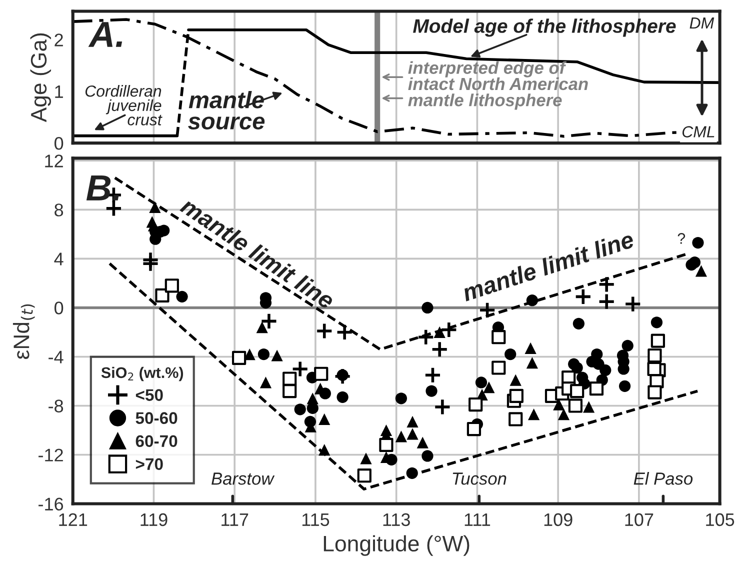 Image resolution: width=736 pixels, height=561 pixels. What do you see at coordinates (477, 519) in the screenshot?
I see `x-tick-label: 111` at bounding box center [477, 519].